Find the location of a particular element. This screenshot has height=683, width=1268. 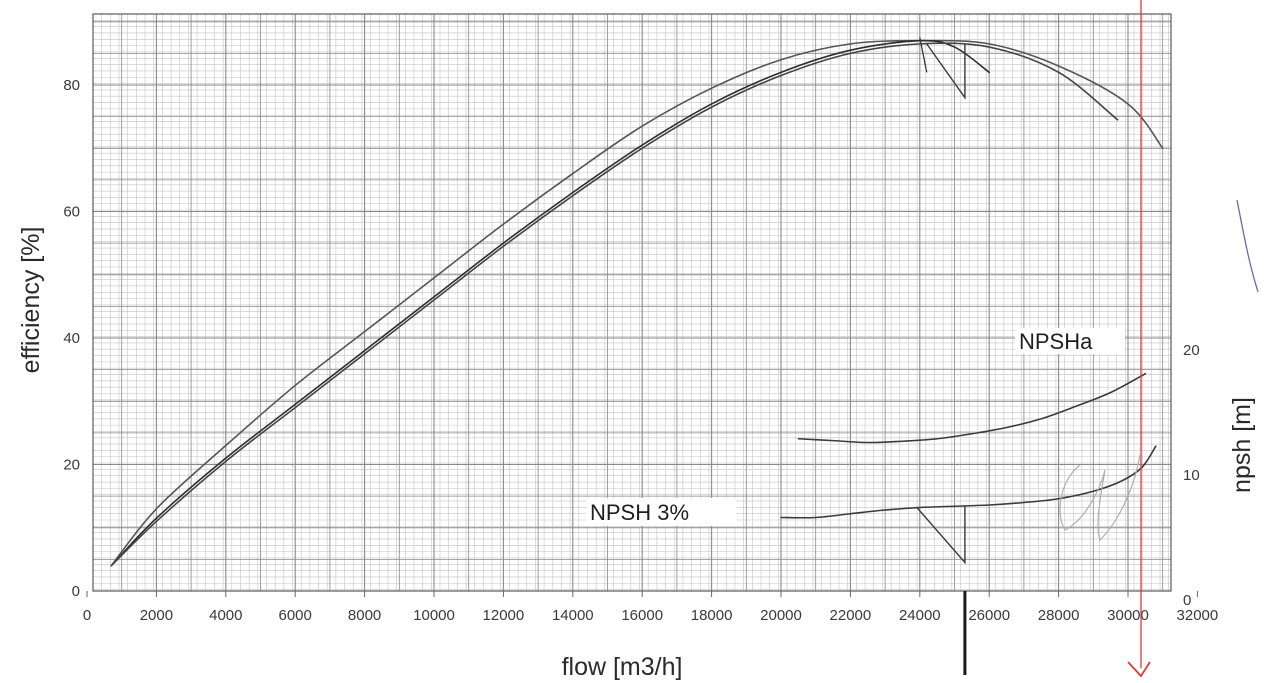

x-tick-label: 20000 is located at coordinates (781, 615).